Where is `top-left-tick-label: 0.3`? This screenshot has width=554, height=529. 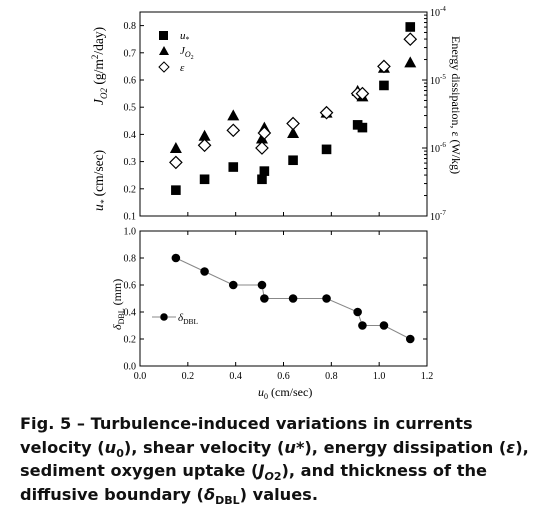 top-left-tick-label: 0.3 is located at coordinates (130, 162).